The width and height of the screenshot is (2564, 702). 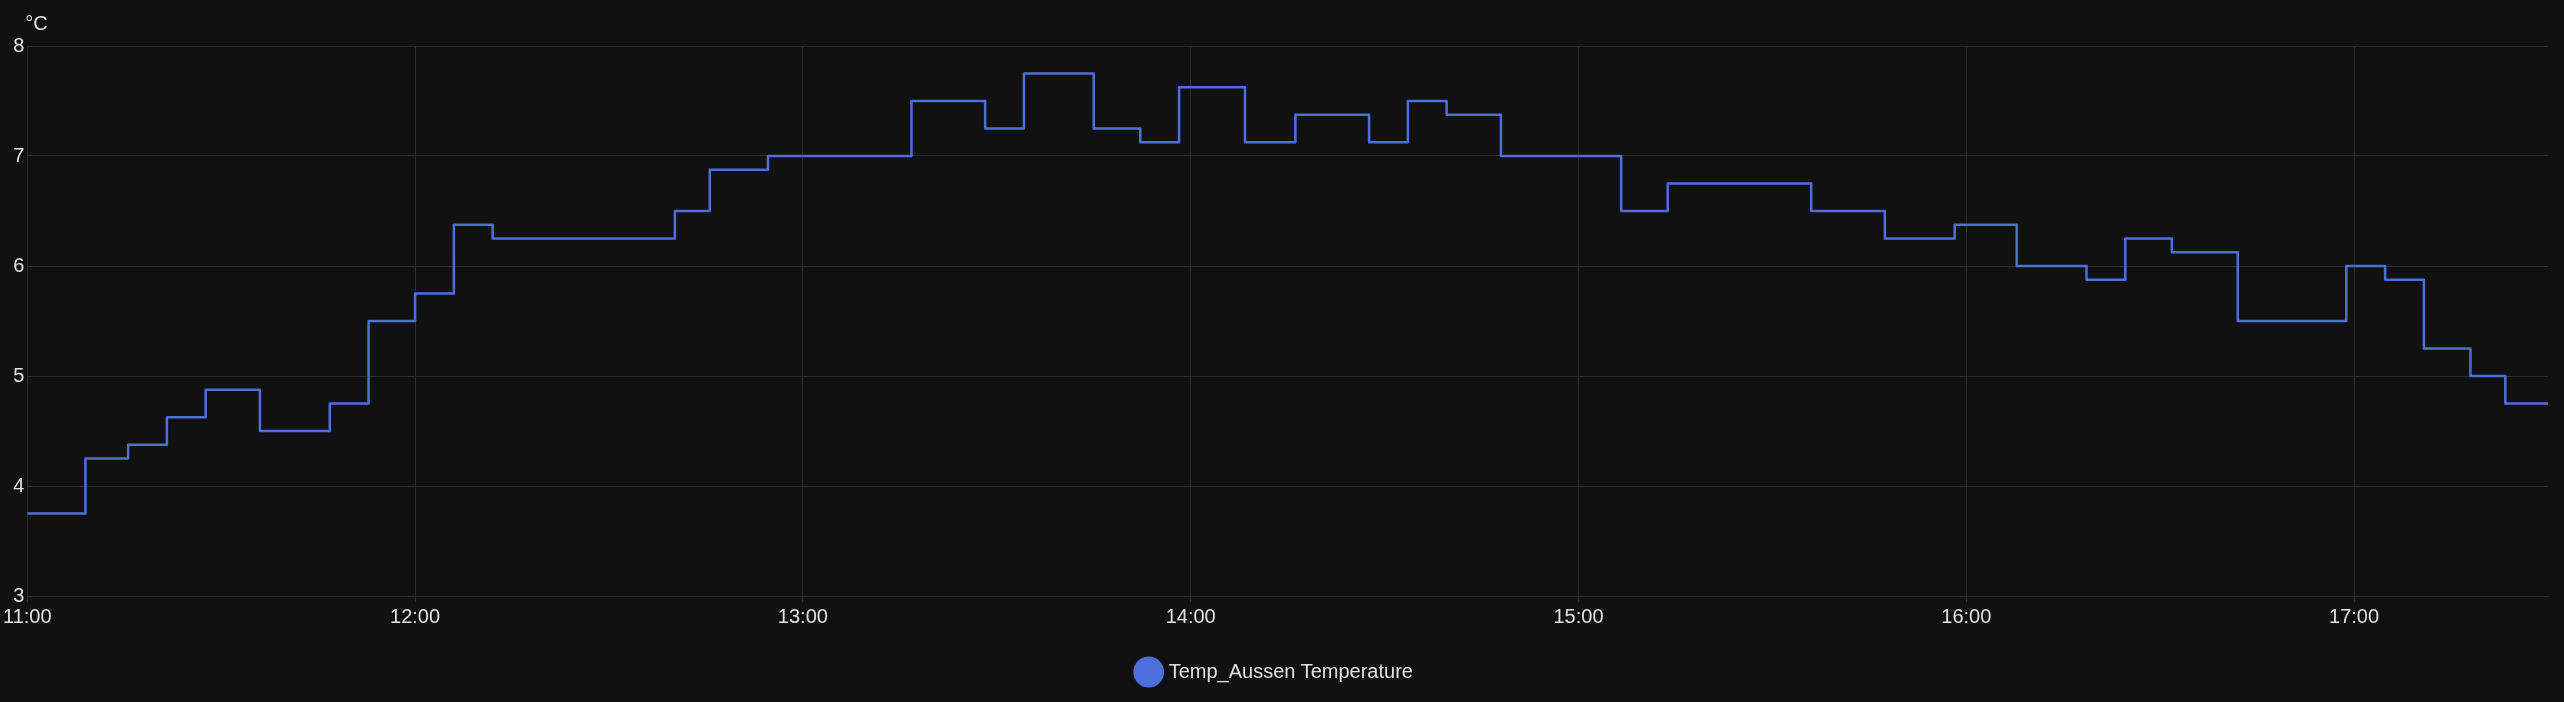 I want to click on y-tick-label: 3, so click(x=19, y=594).